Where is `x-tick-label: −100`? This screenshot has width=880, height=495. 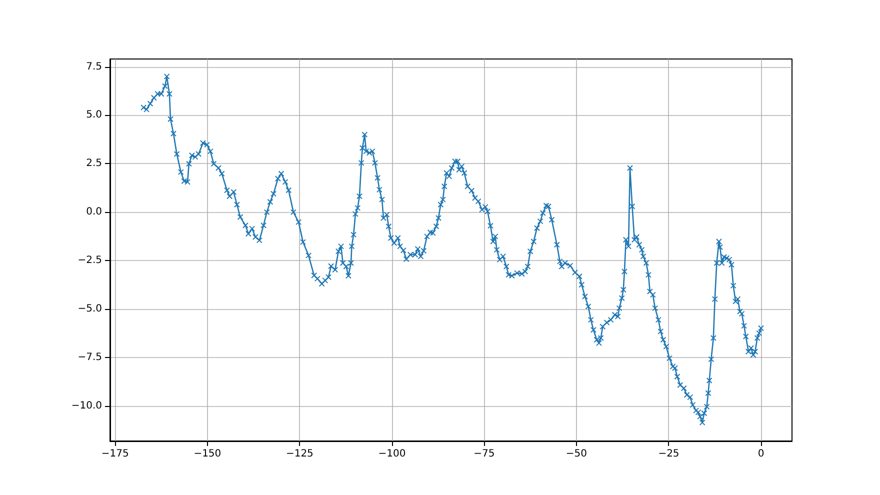 x-tick-label: −100 is located at coordinates (392, 454).